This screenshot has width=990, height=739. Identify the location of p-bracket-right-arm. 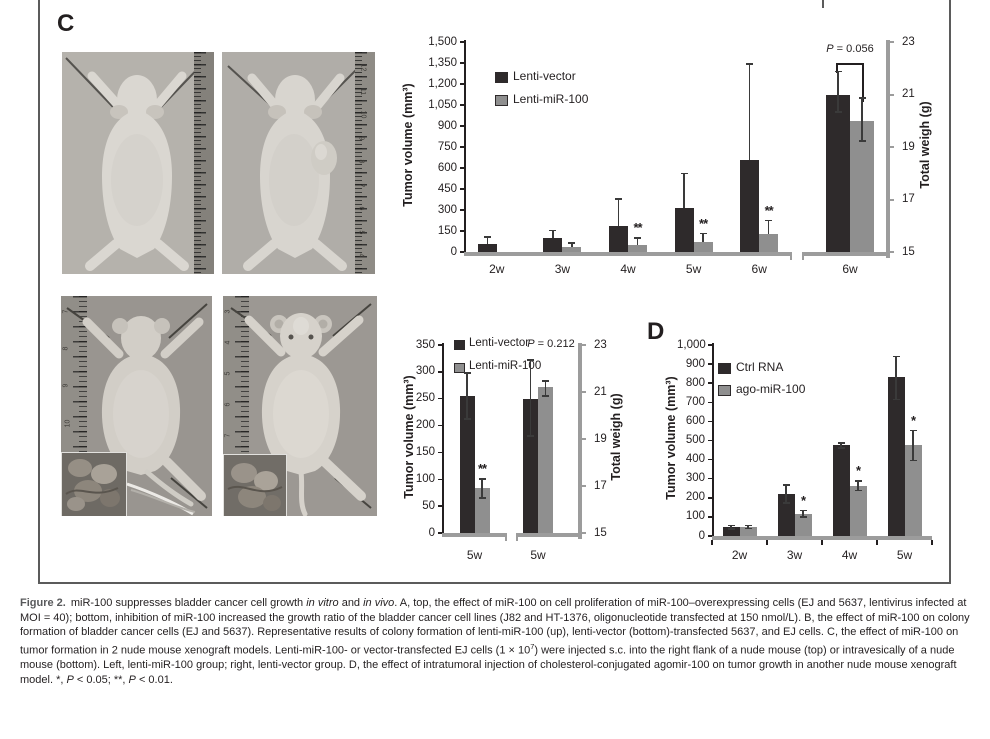
(863, 82).